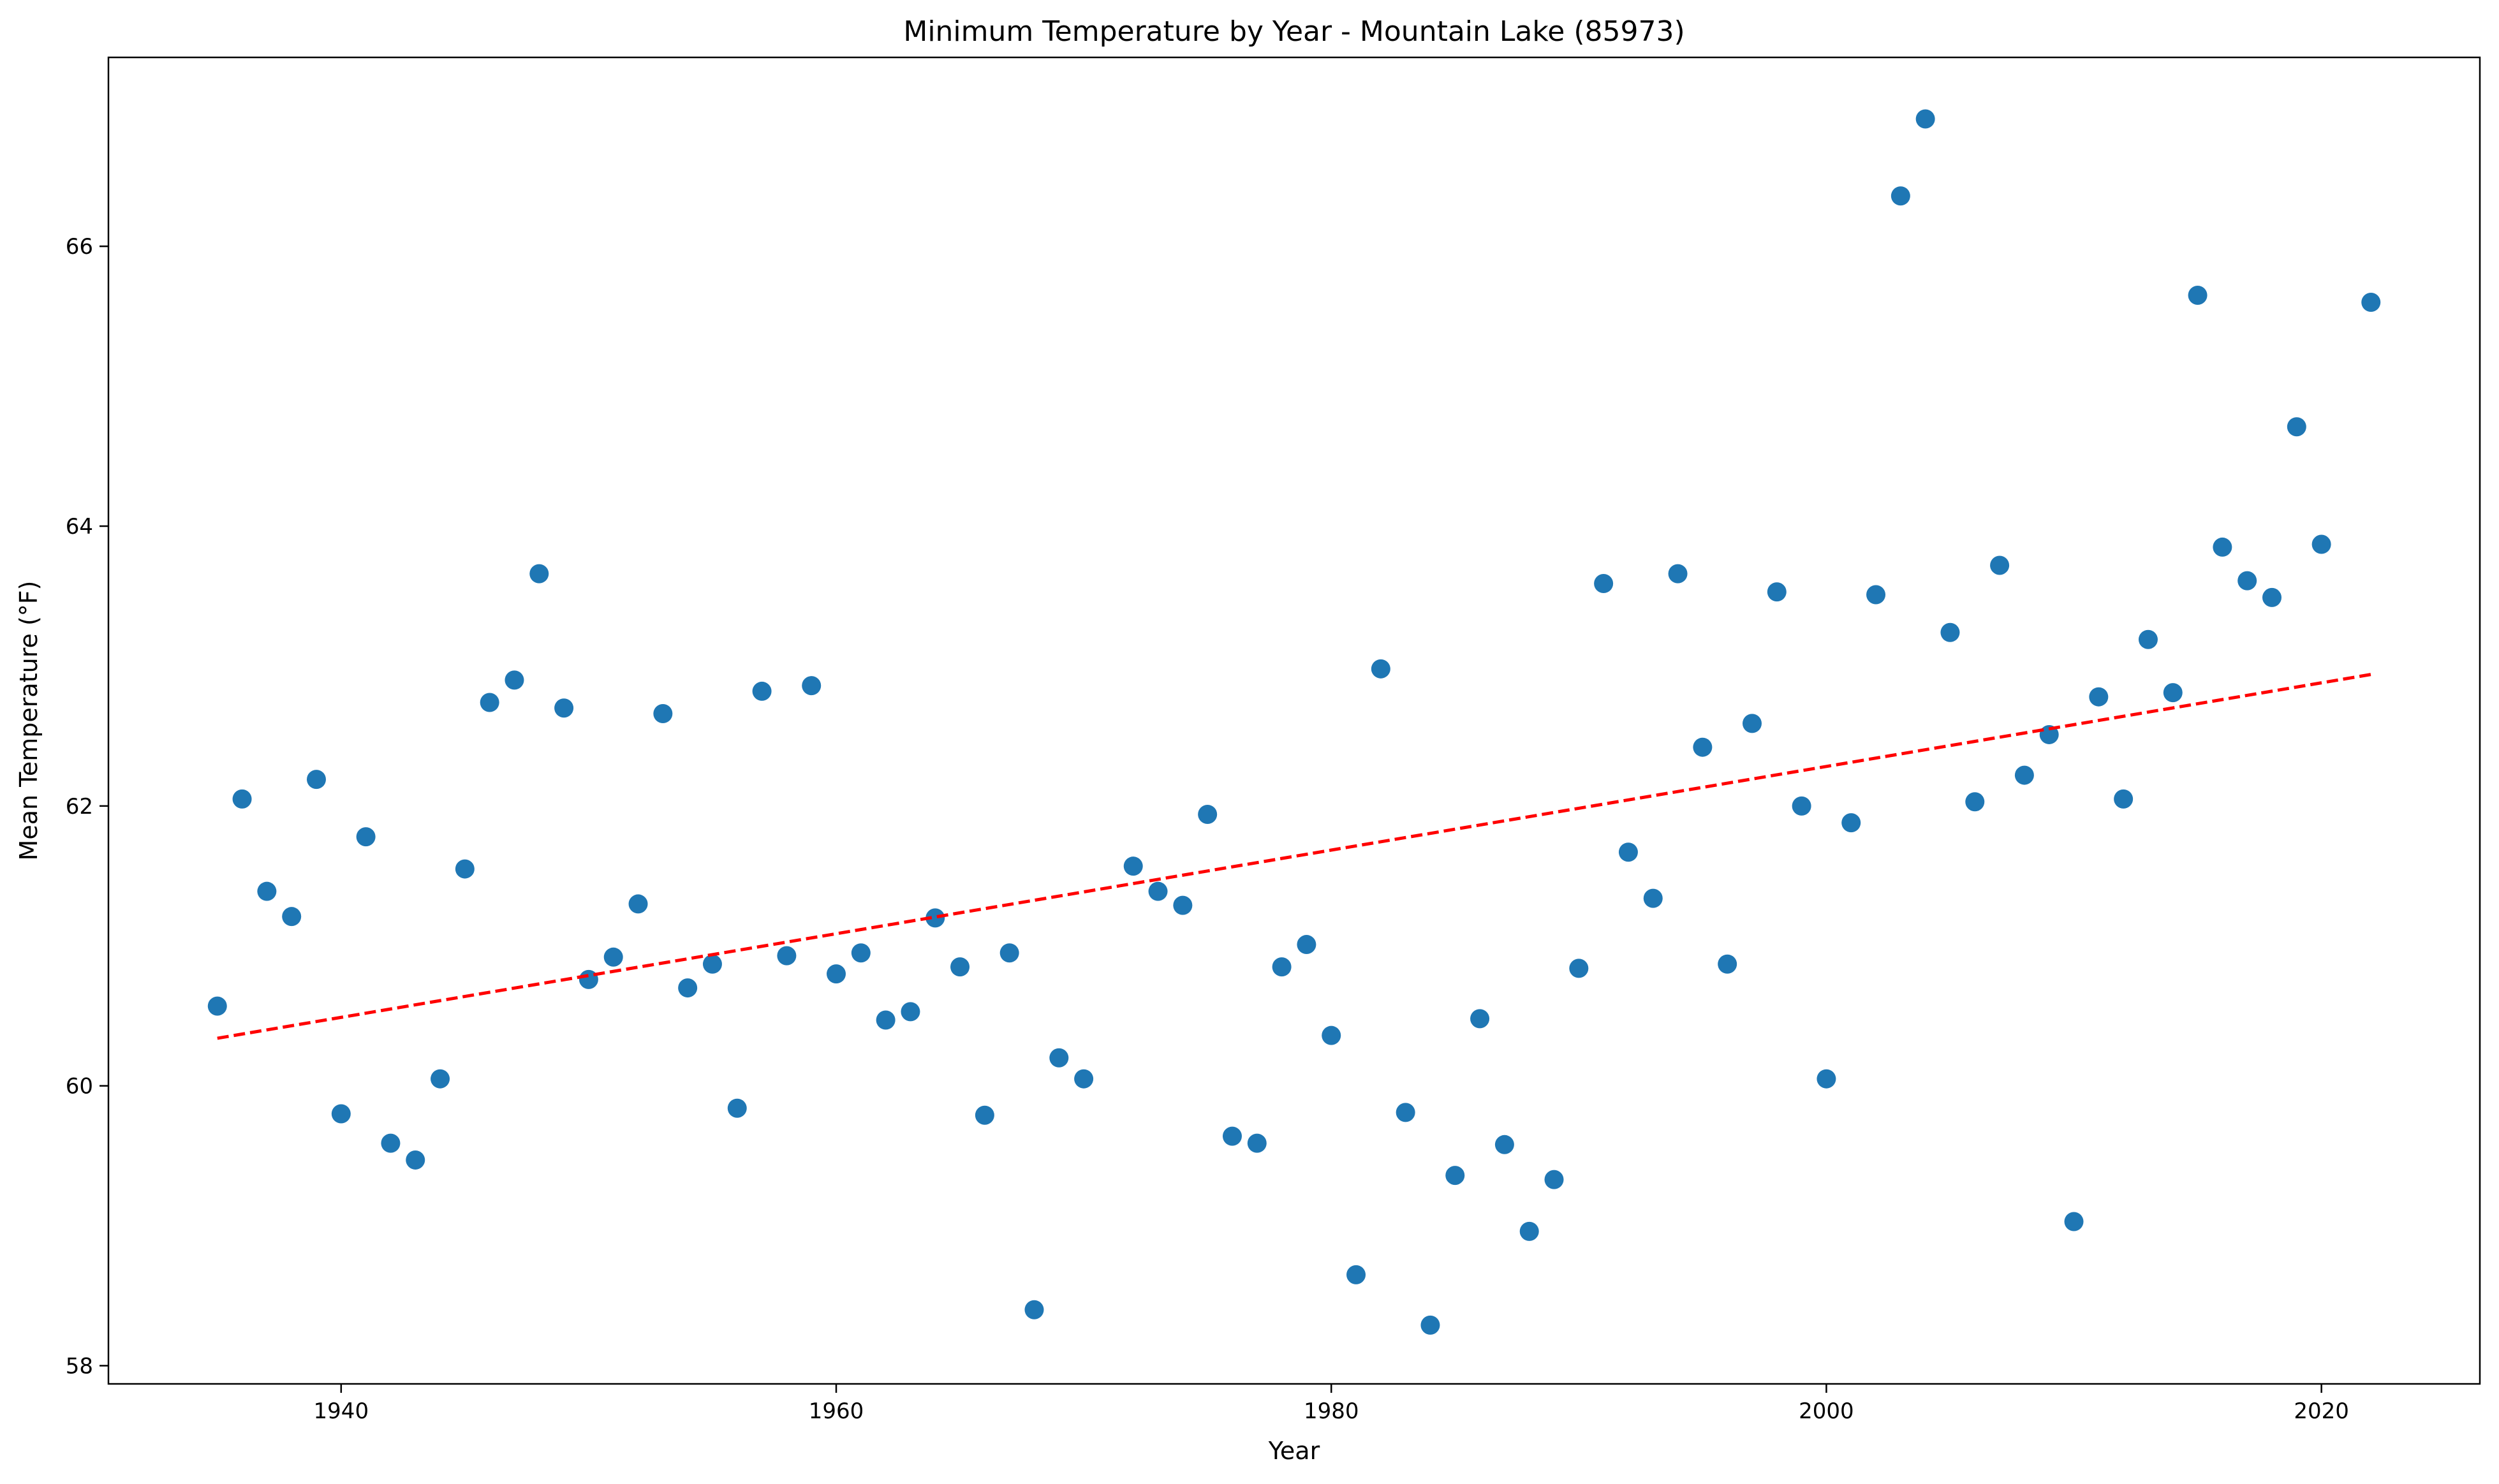 This screenshot has height=1484, width=2499. What do you see at coordinates (80, 527) in the screenshot?
I see `y-tick-label: 64` at bounding box center [80, 527].